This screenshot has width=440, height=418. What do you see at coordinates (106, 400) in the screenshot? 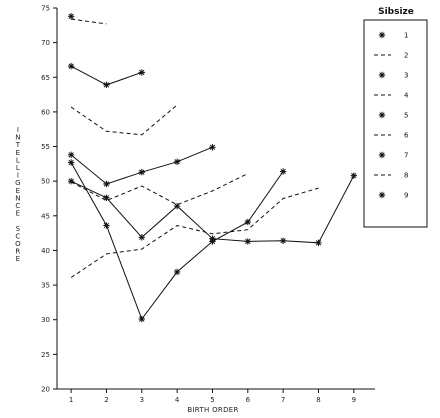
I see `x-tick-label: 2` at bounding box center [106, 400].